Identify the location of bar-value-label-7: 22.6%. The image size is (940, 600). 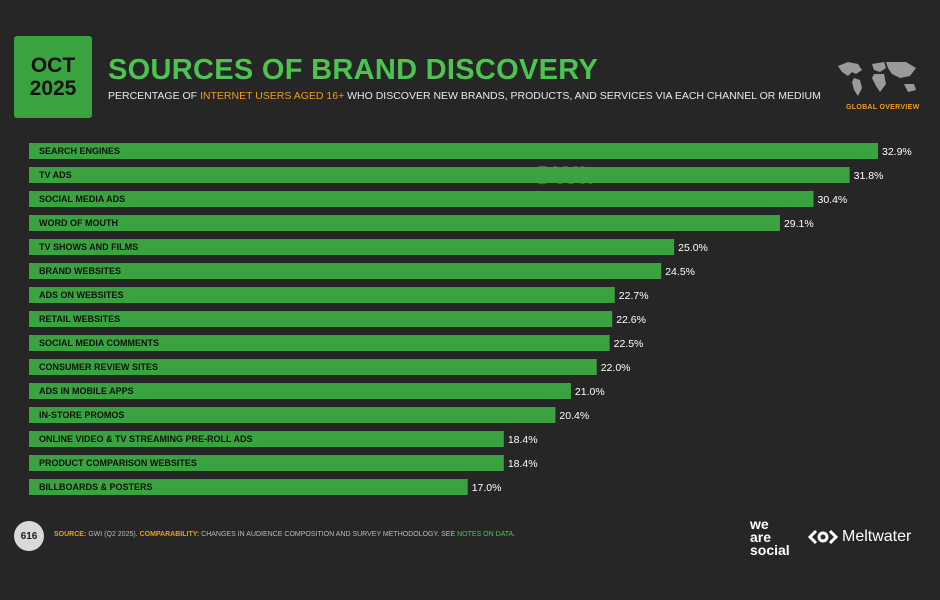
(631, 320).